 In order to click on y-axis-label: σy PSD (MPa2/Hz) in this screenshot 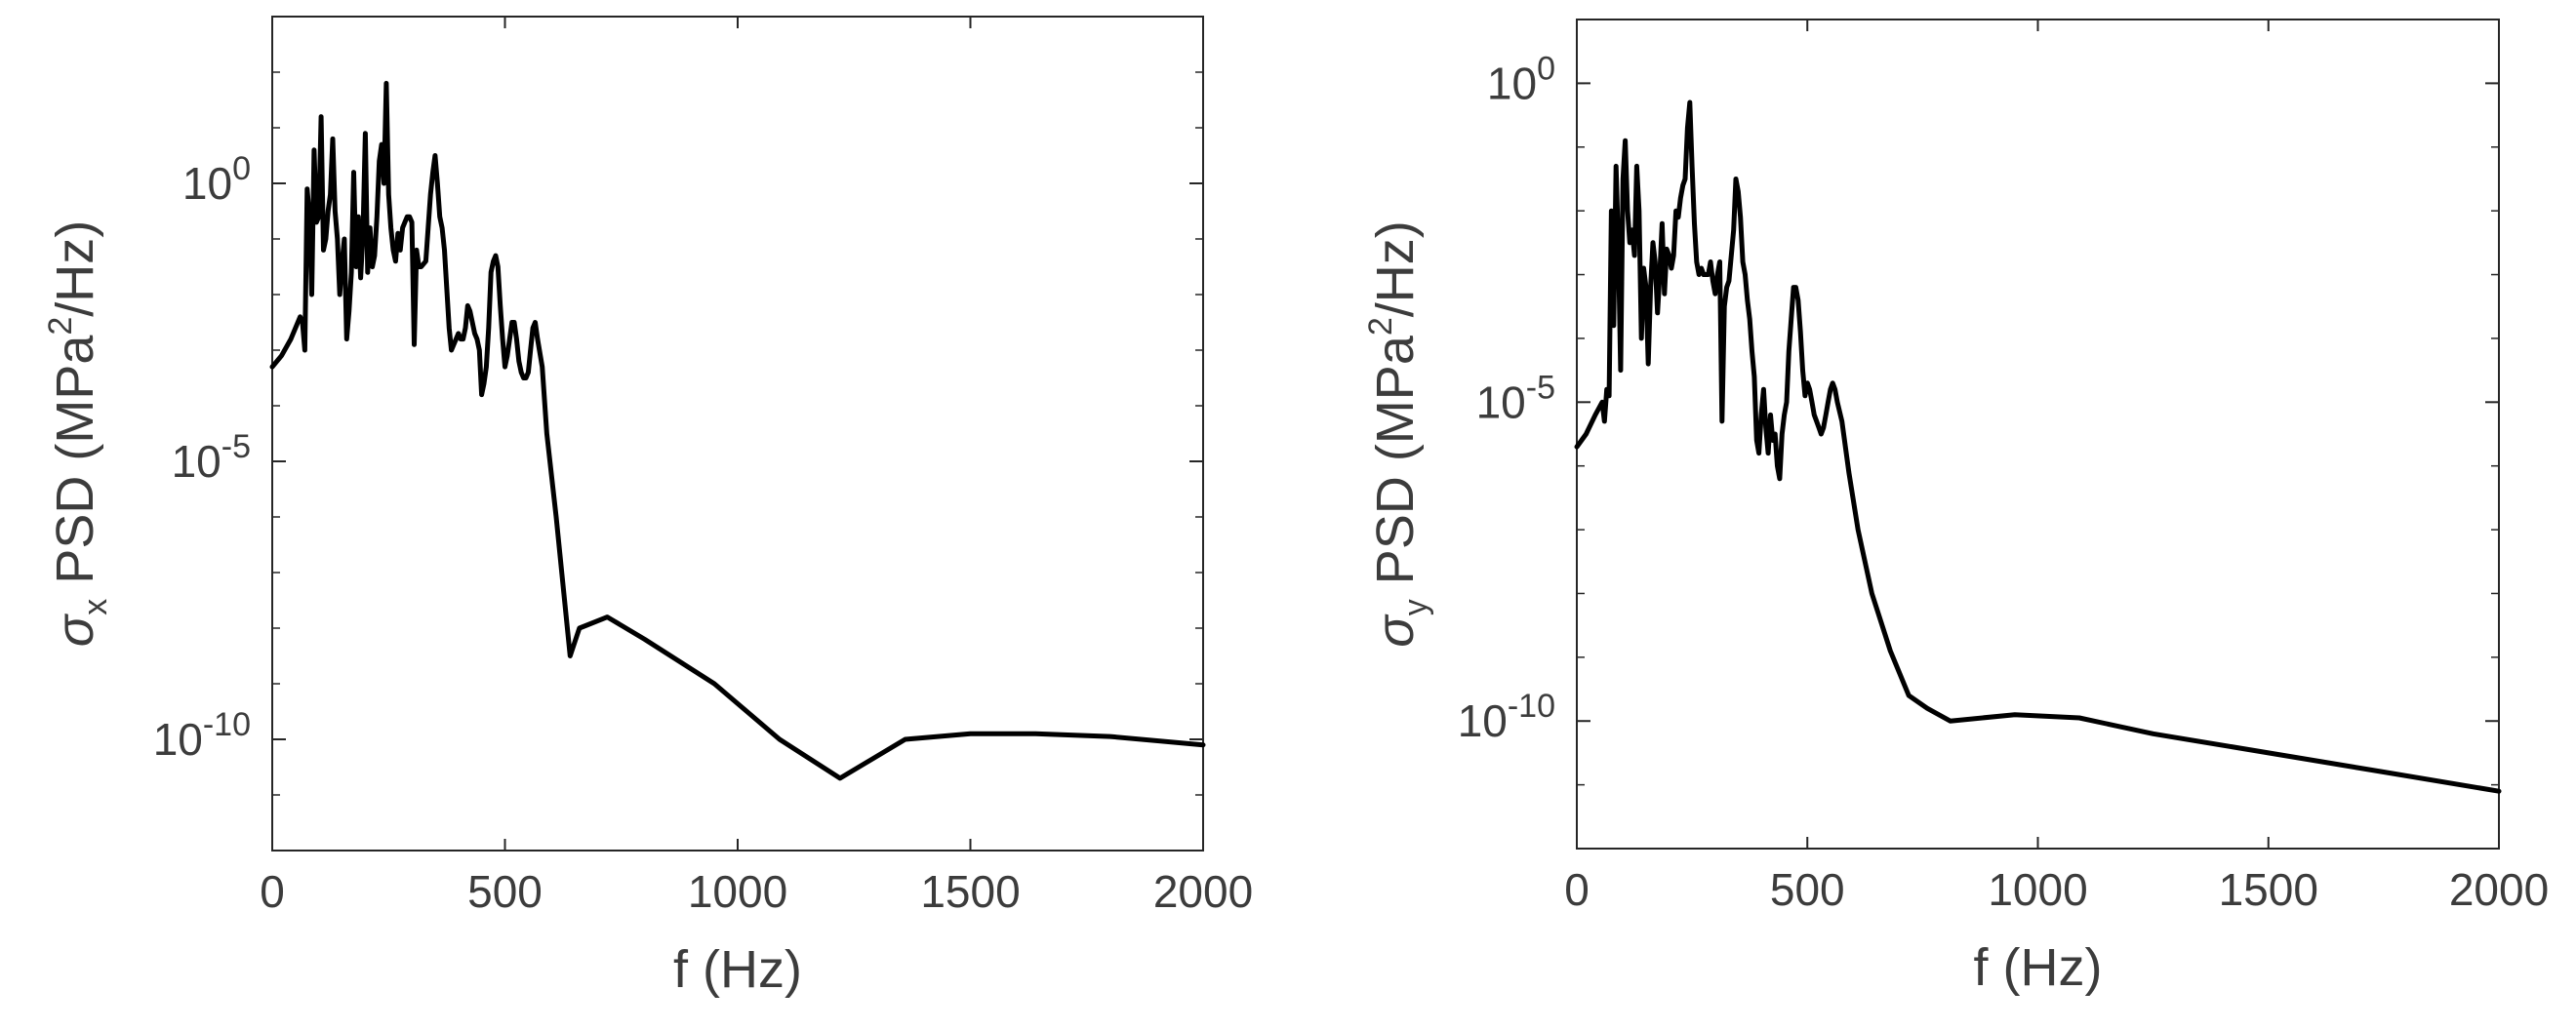, I will do `click(1398, 434)`.